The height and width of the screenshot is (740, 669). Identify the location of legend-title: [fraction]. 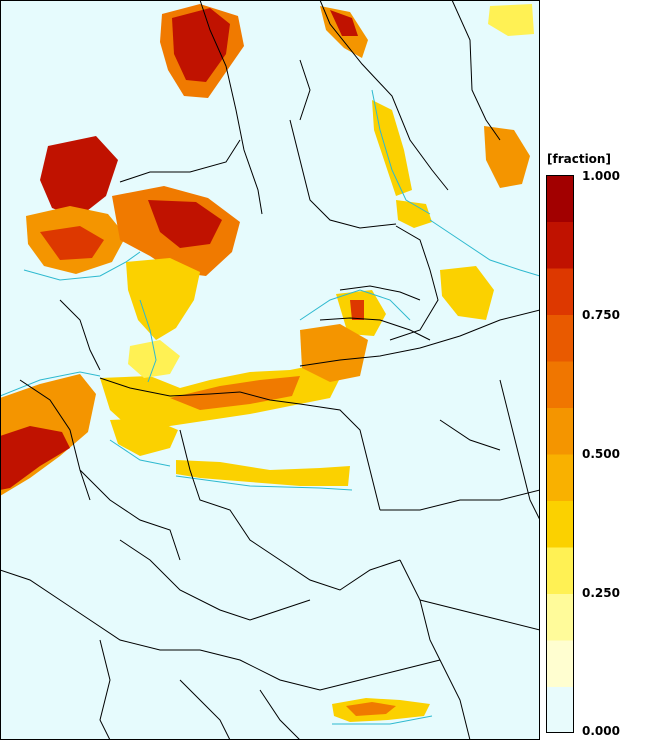
(579, 159).